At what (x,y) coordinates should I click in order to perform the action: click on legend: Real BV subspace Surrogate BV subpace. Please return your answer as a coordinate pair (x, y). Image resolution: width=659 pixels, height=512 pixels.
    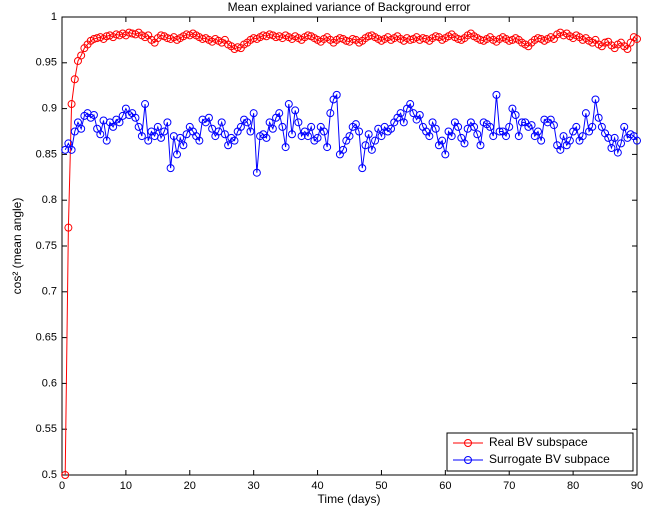
    Looking at the image, I should click on (540, 452).